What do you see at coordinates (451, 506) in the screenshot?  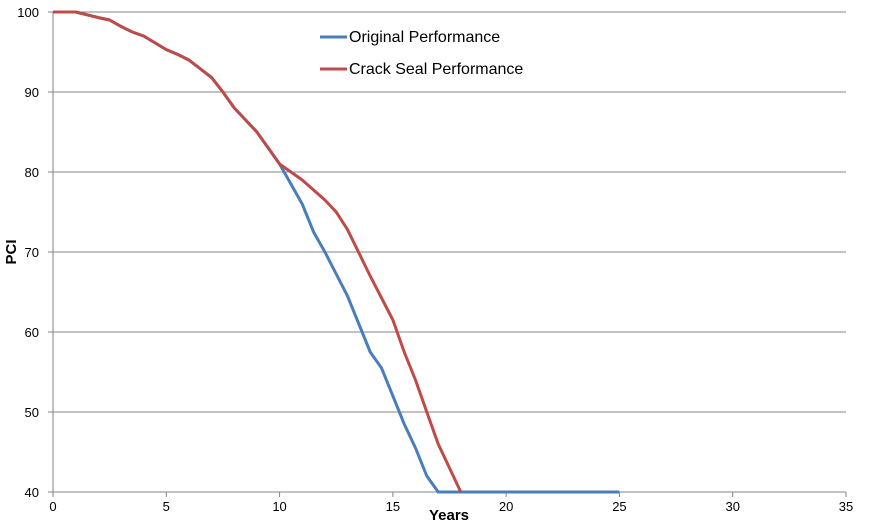 I see `x-tick-labels: 0 5 10 15 20 25 30 35` at bounding box center [451, 506].